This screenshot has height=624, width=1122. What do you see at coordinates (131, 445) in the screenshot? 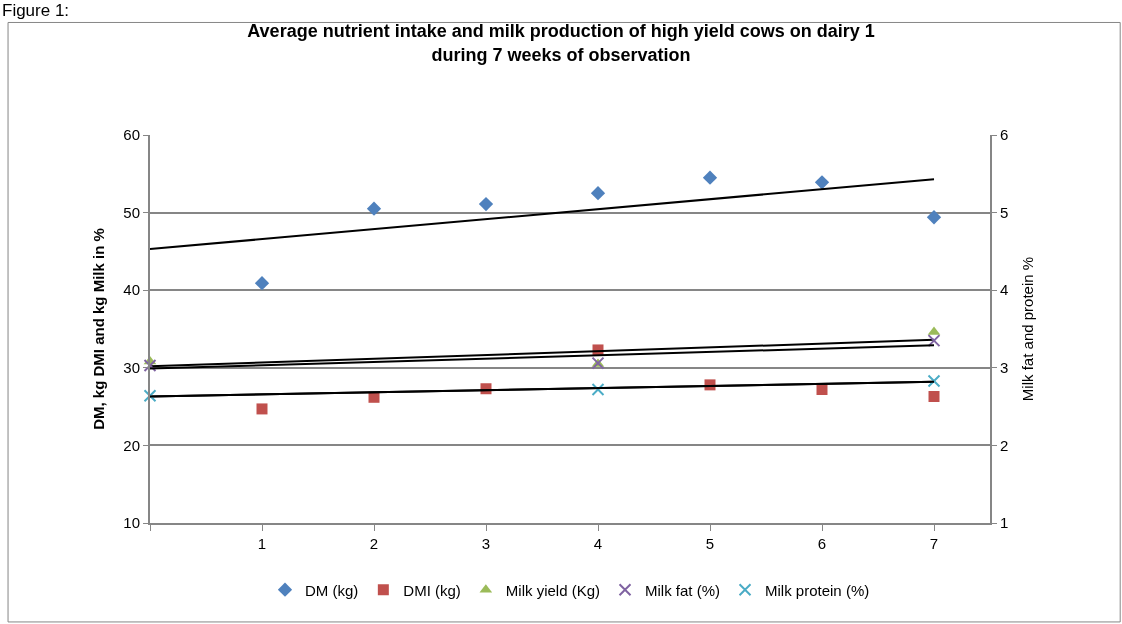
I see `y-tick-label: 20` at bounding box center [131, 445].